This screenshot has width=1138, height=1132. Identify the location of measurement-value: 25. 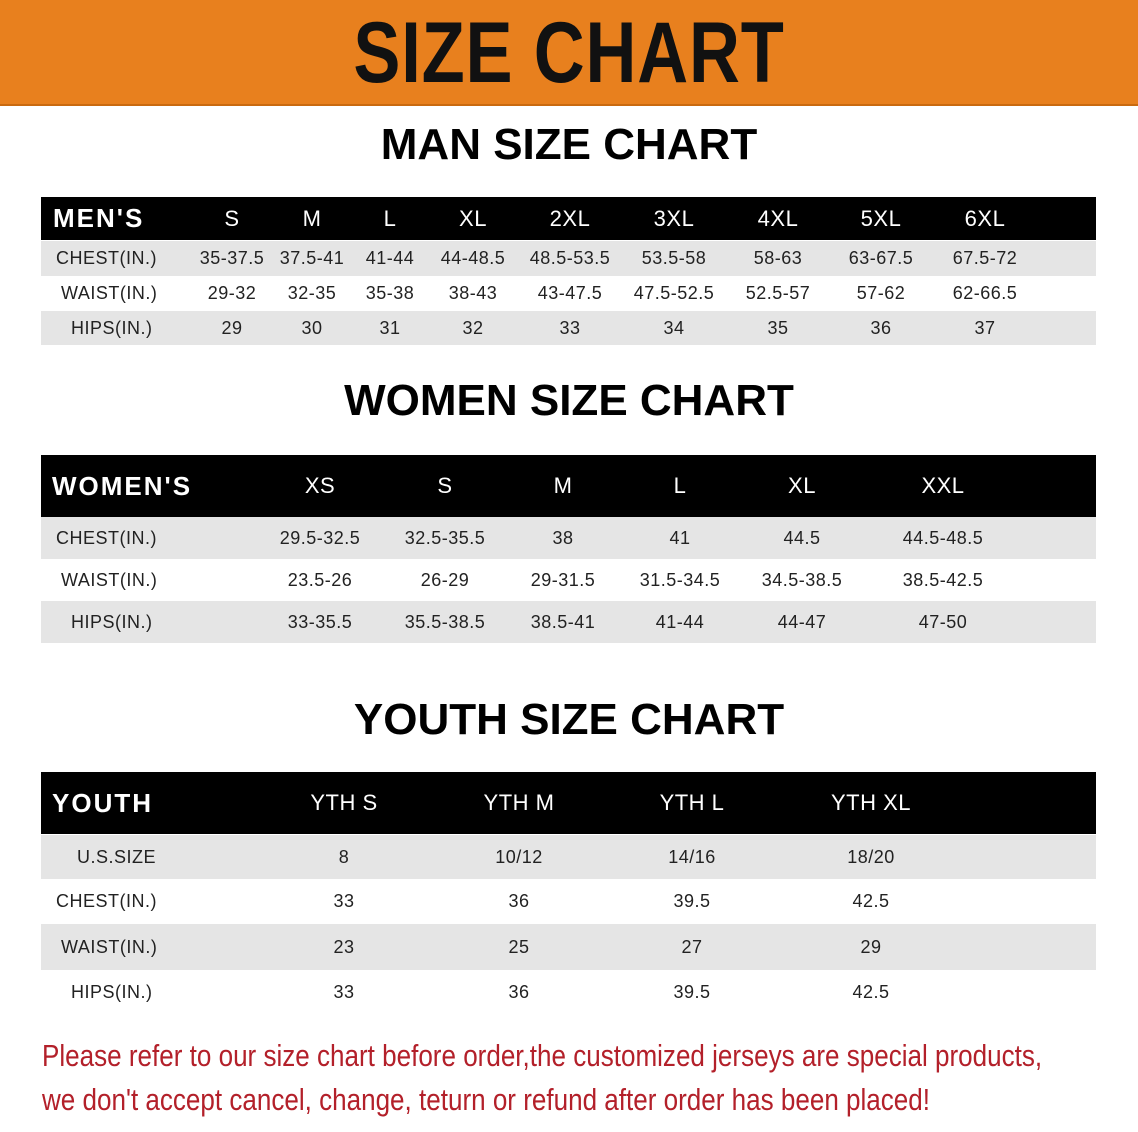
(519, 946).